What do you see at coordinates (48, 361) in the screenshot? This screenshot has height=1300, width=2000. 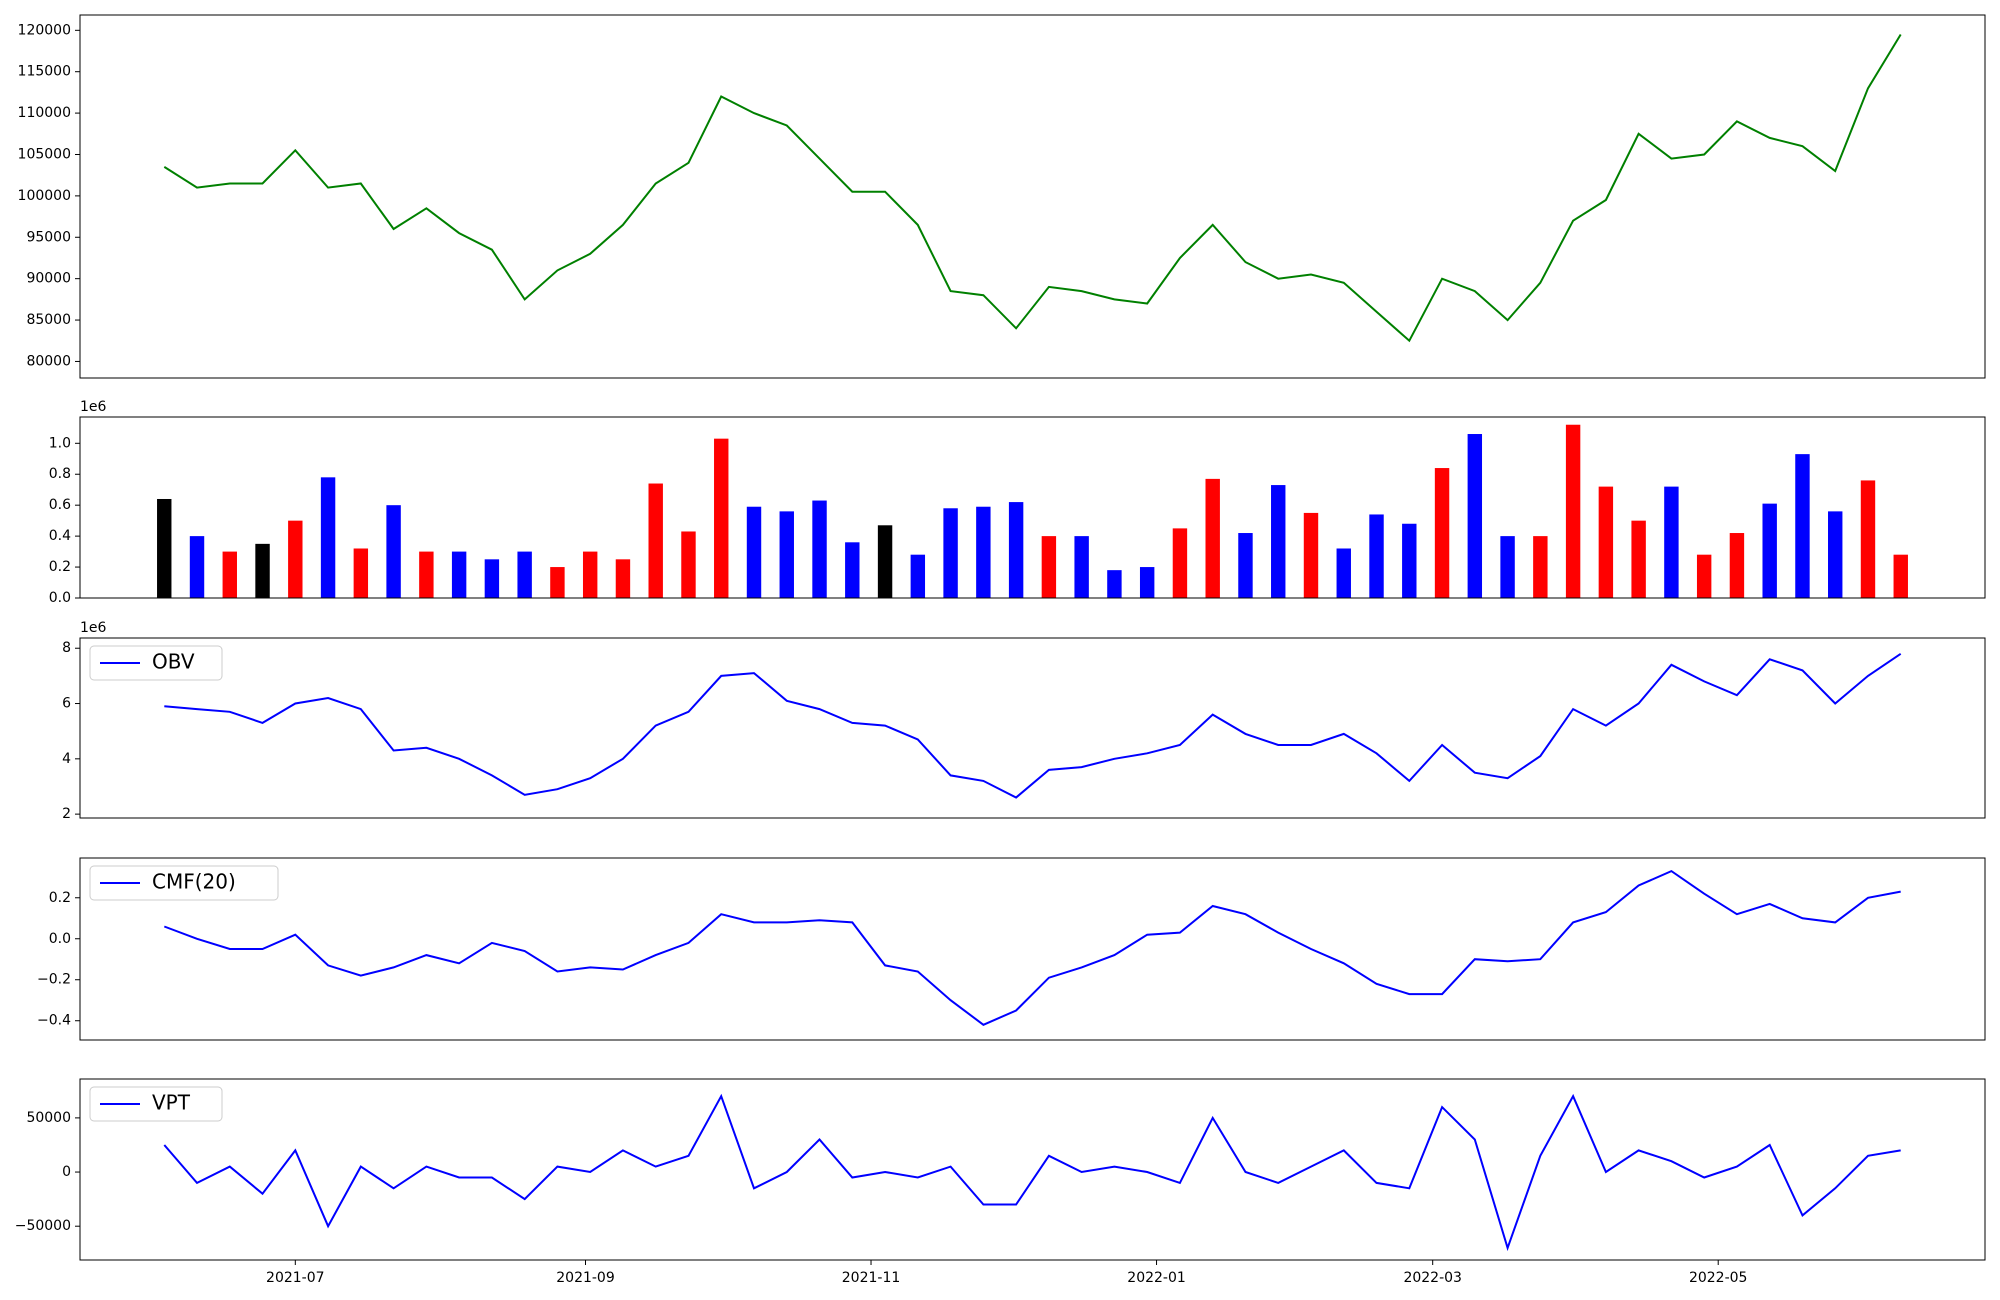 I see `y-tick-label: 80000` at bounding box center [48, 361].